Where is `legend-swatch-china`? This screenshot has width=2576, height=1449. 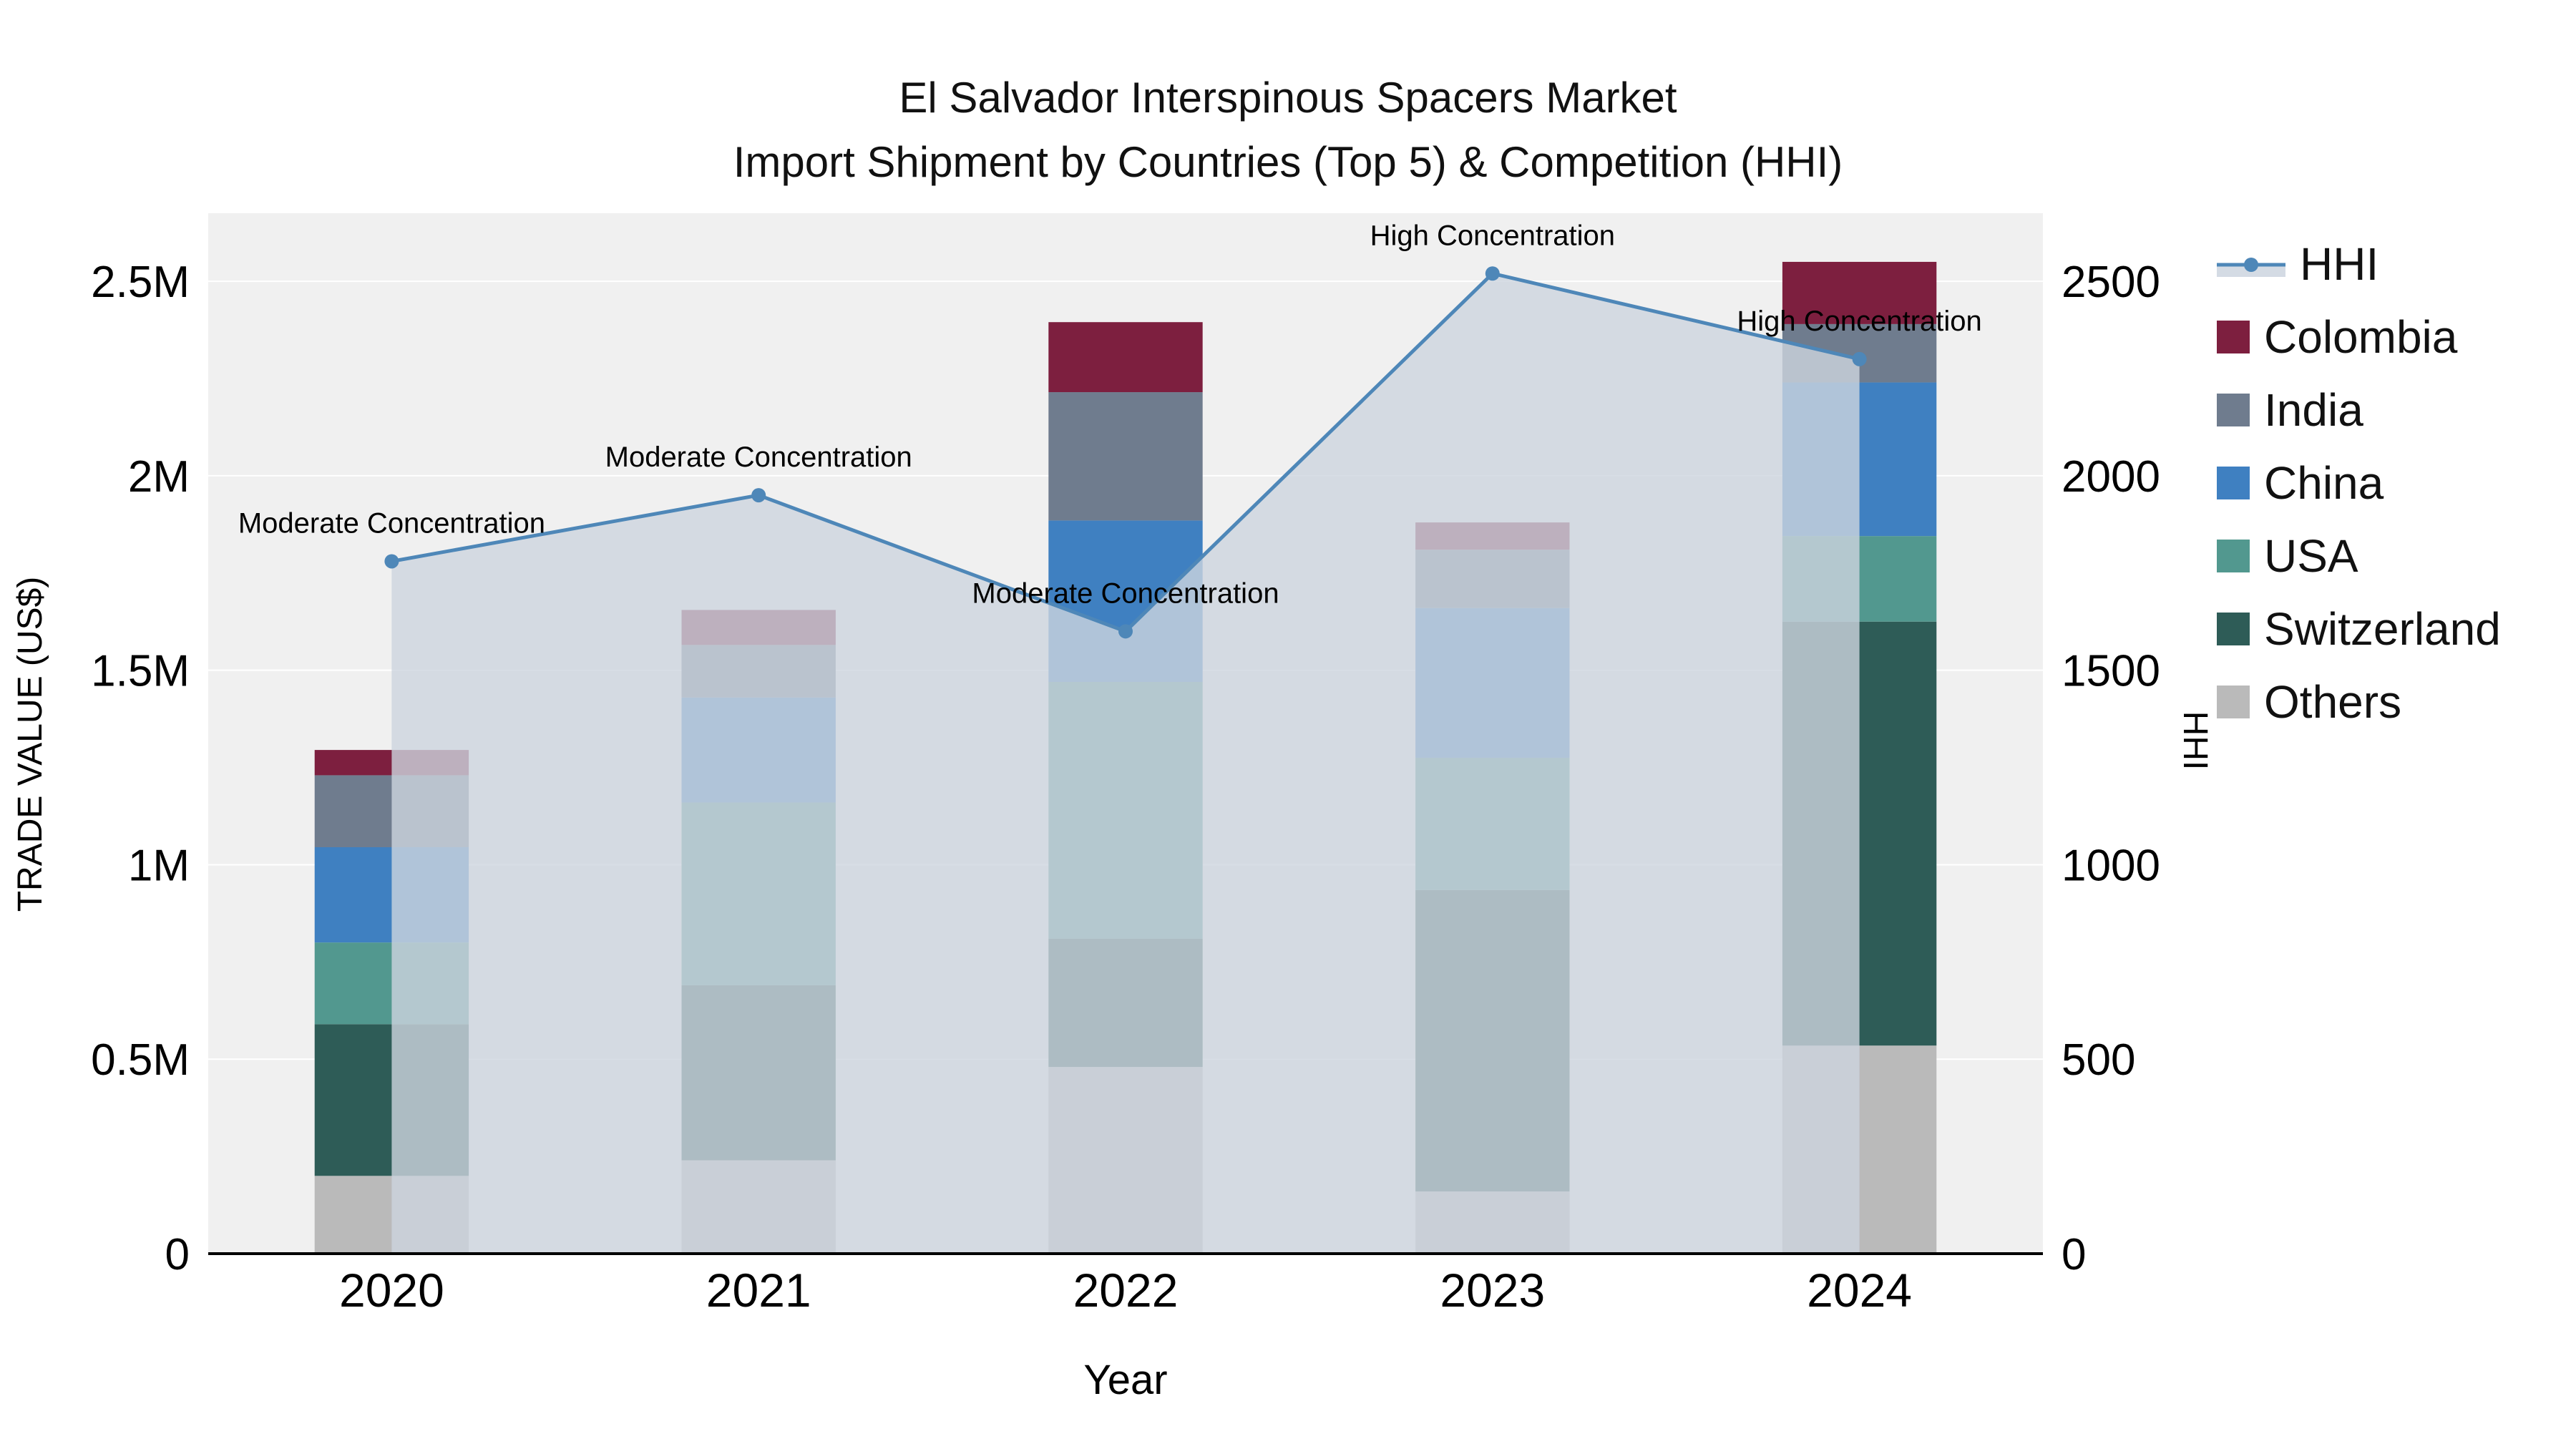
legend-swatch-china is located at coordinates (2233, 483).